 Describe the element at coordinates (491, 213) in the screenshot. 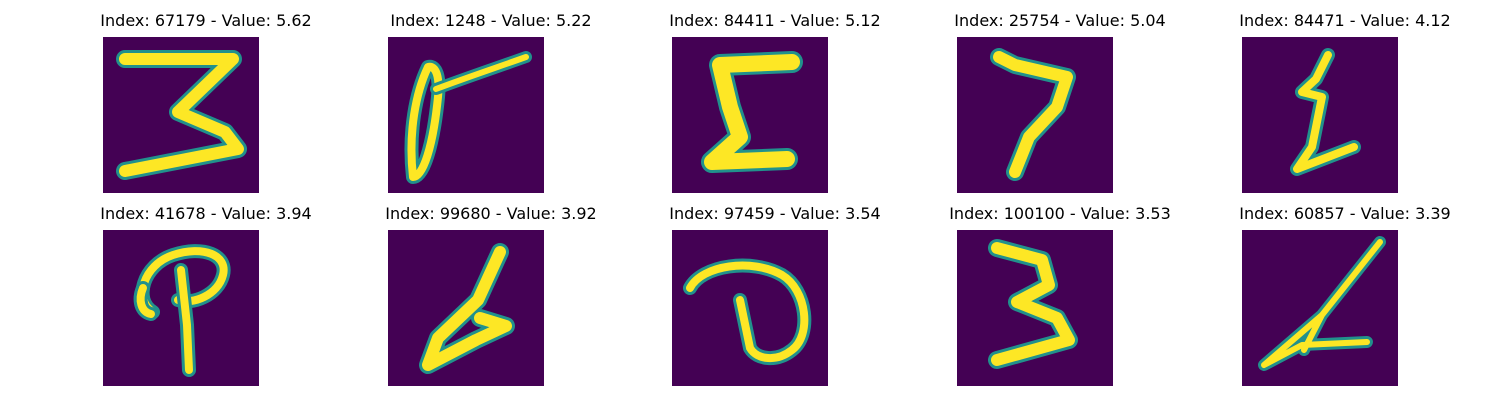

I see `panel-7-title: Index: 99680 - Value: 3.92` at that location.